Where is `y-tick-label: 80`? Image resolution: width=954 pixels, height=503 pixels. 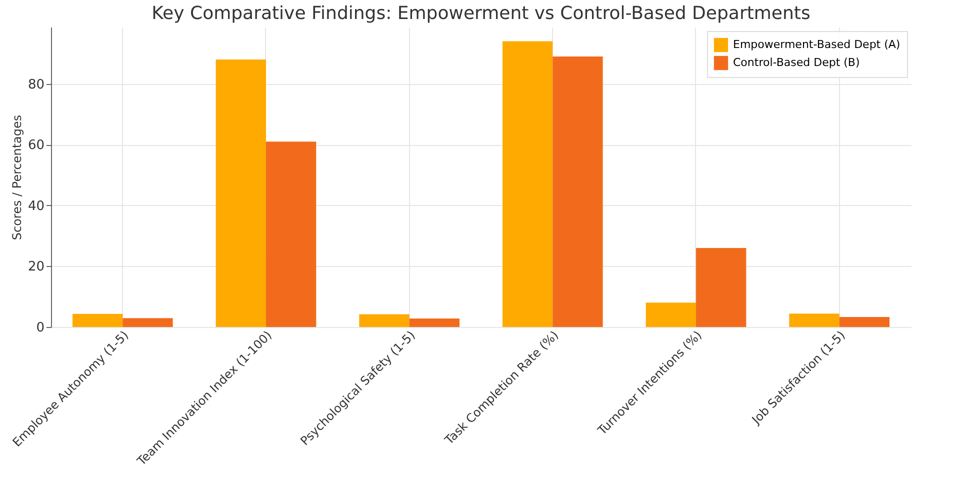
y-tick-label: 80 is located at coordinates (36, 84).